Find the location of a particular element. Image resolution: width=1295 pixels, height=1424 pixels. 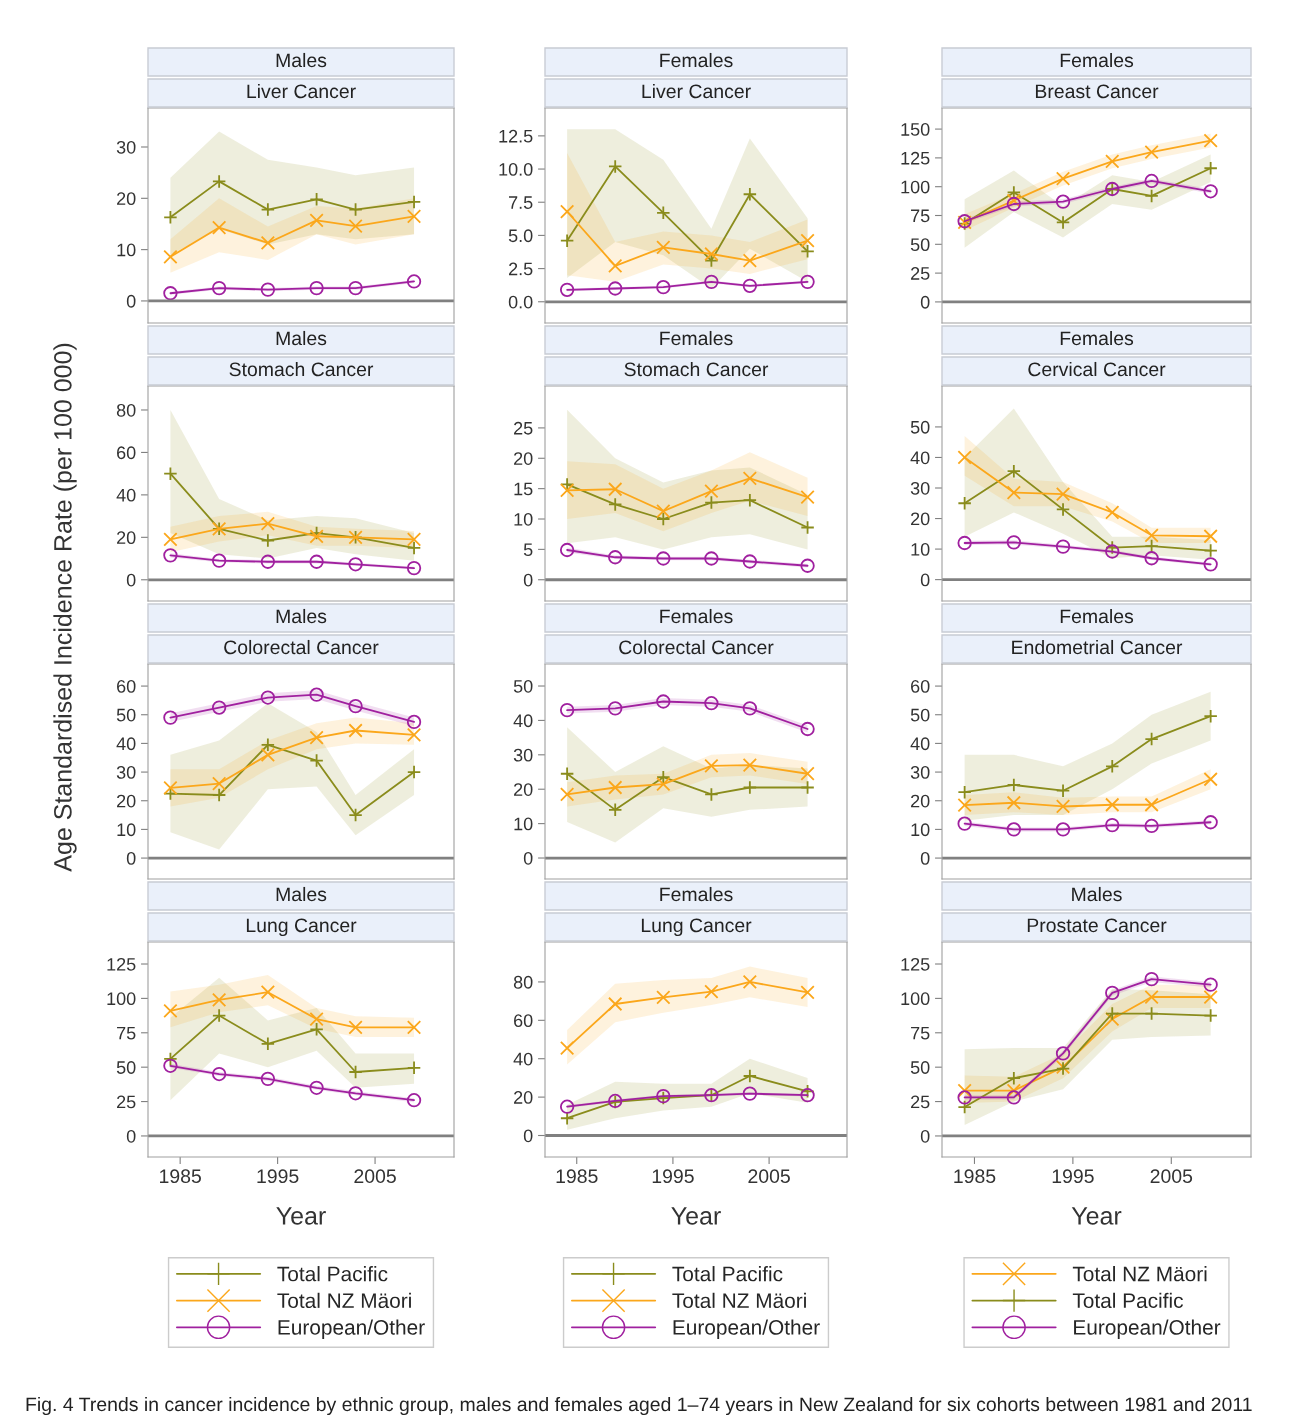

y-tick-label: 60 is located at coordinates (126, 453).